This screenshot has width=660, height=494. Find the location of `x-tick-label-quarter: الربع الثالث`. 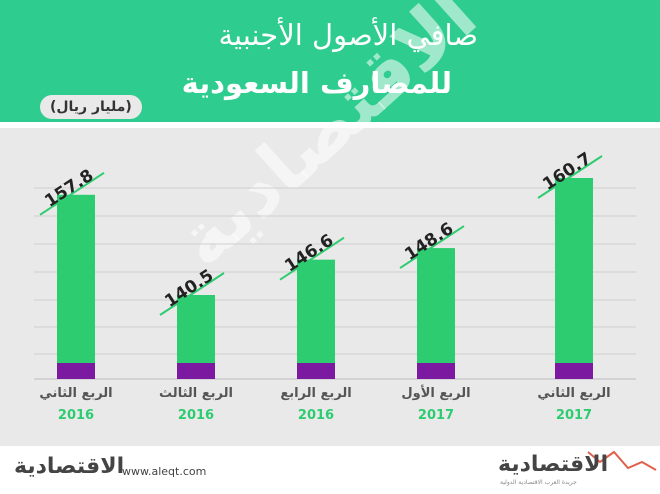

x-tick-label-quarter: الربع الثالث is located at coordinates (196, 393).